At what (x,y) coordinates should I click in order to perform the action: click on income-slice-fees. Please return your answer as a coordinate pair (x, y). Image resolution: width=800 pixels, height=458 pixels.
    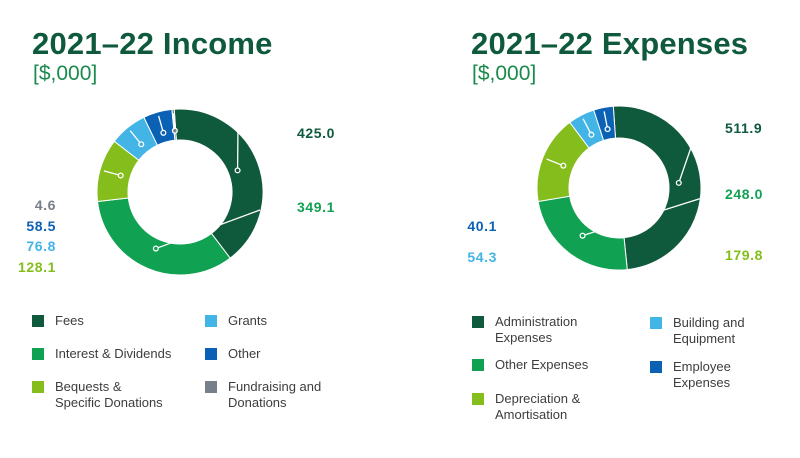
    Looking at the image, I should click on (218, 183).